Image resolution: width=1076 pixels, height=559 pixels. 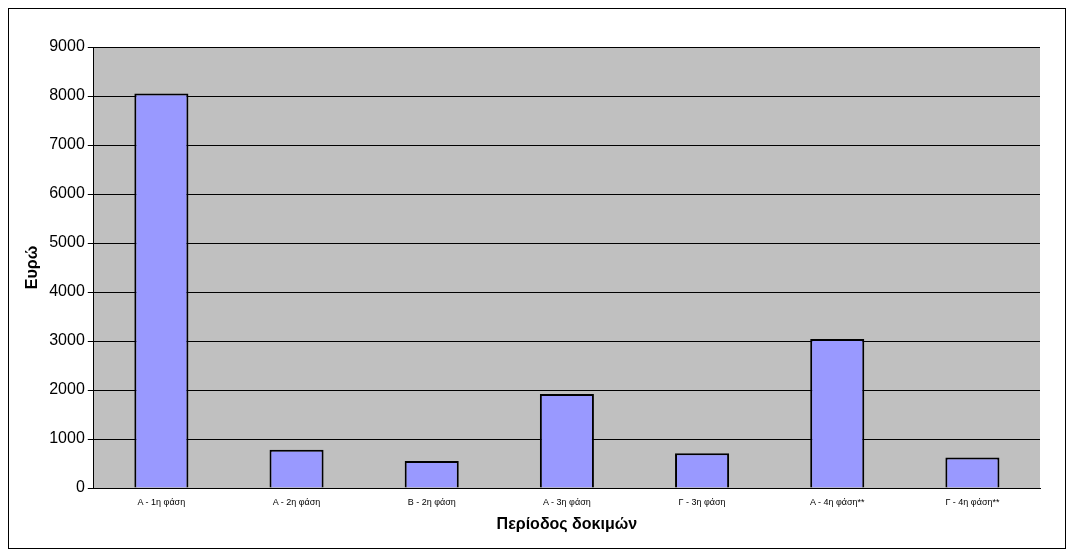 I want to click on x-tick-label: Α - 1η φάση, so click(x=161, y=501).